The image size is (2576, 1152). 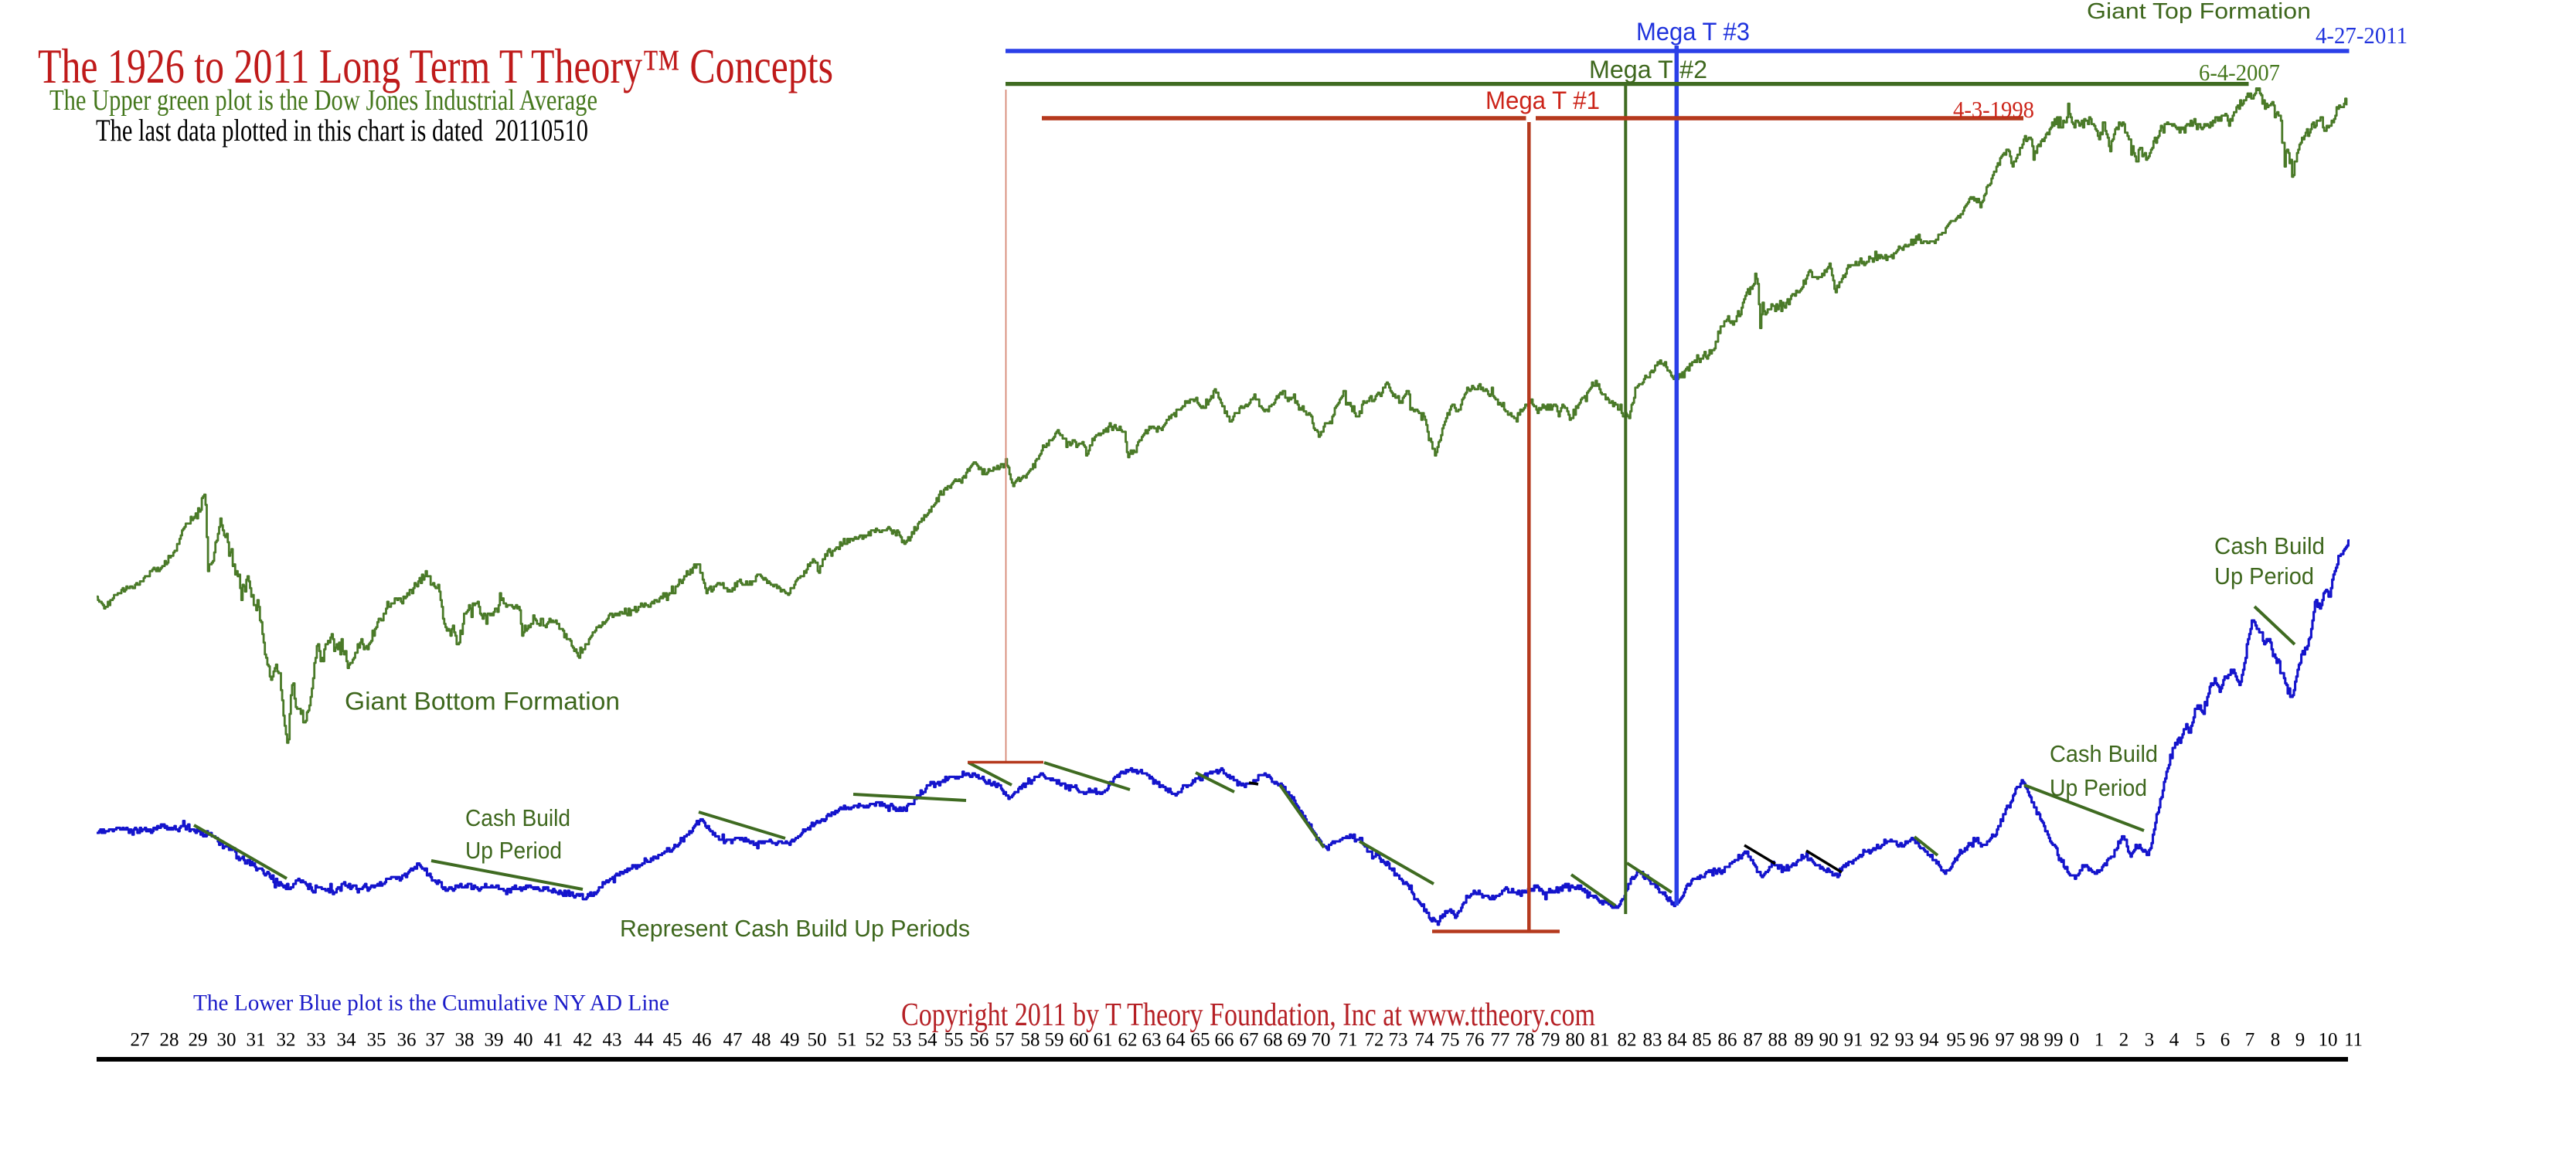 I want to click on svg-text: 58, so click(x=1030, y=1040).